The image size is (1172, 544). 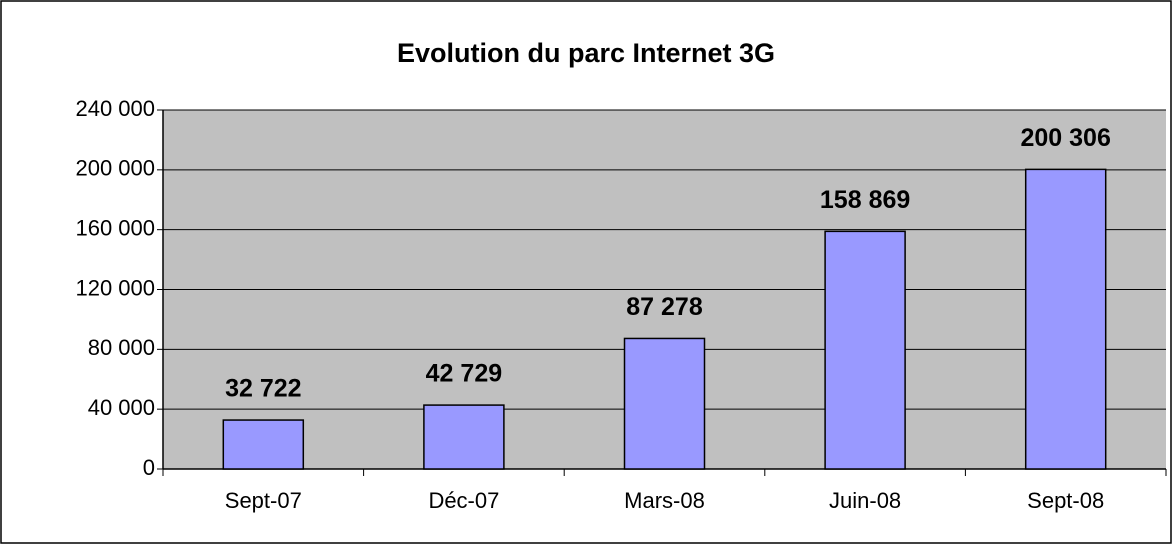 What do you see at coordinates (115, 108) in the screenshot?
I see `y-tick-label: 240 000` at bounding box center [115, 108].